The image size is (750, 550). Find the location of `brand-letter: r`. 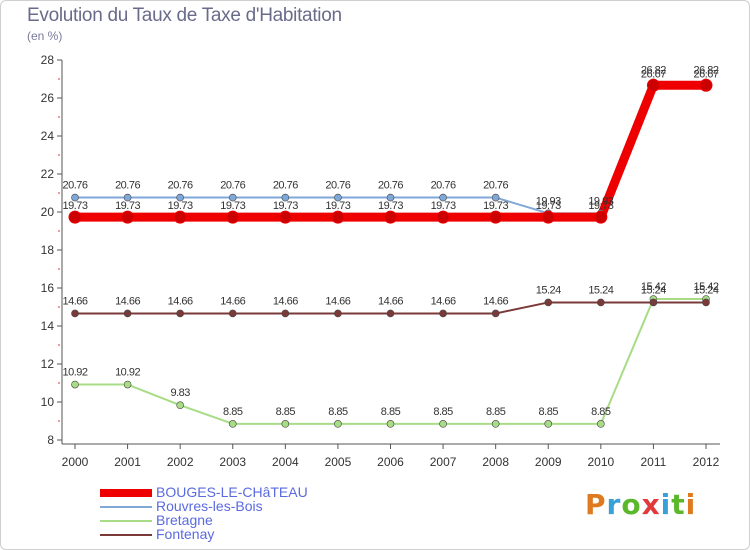

brand-letter: r is located at coordinates (614, 504).